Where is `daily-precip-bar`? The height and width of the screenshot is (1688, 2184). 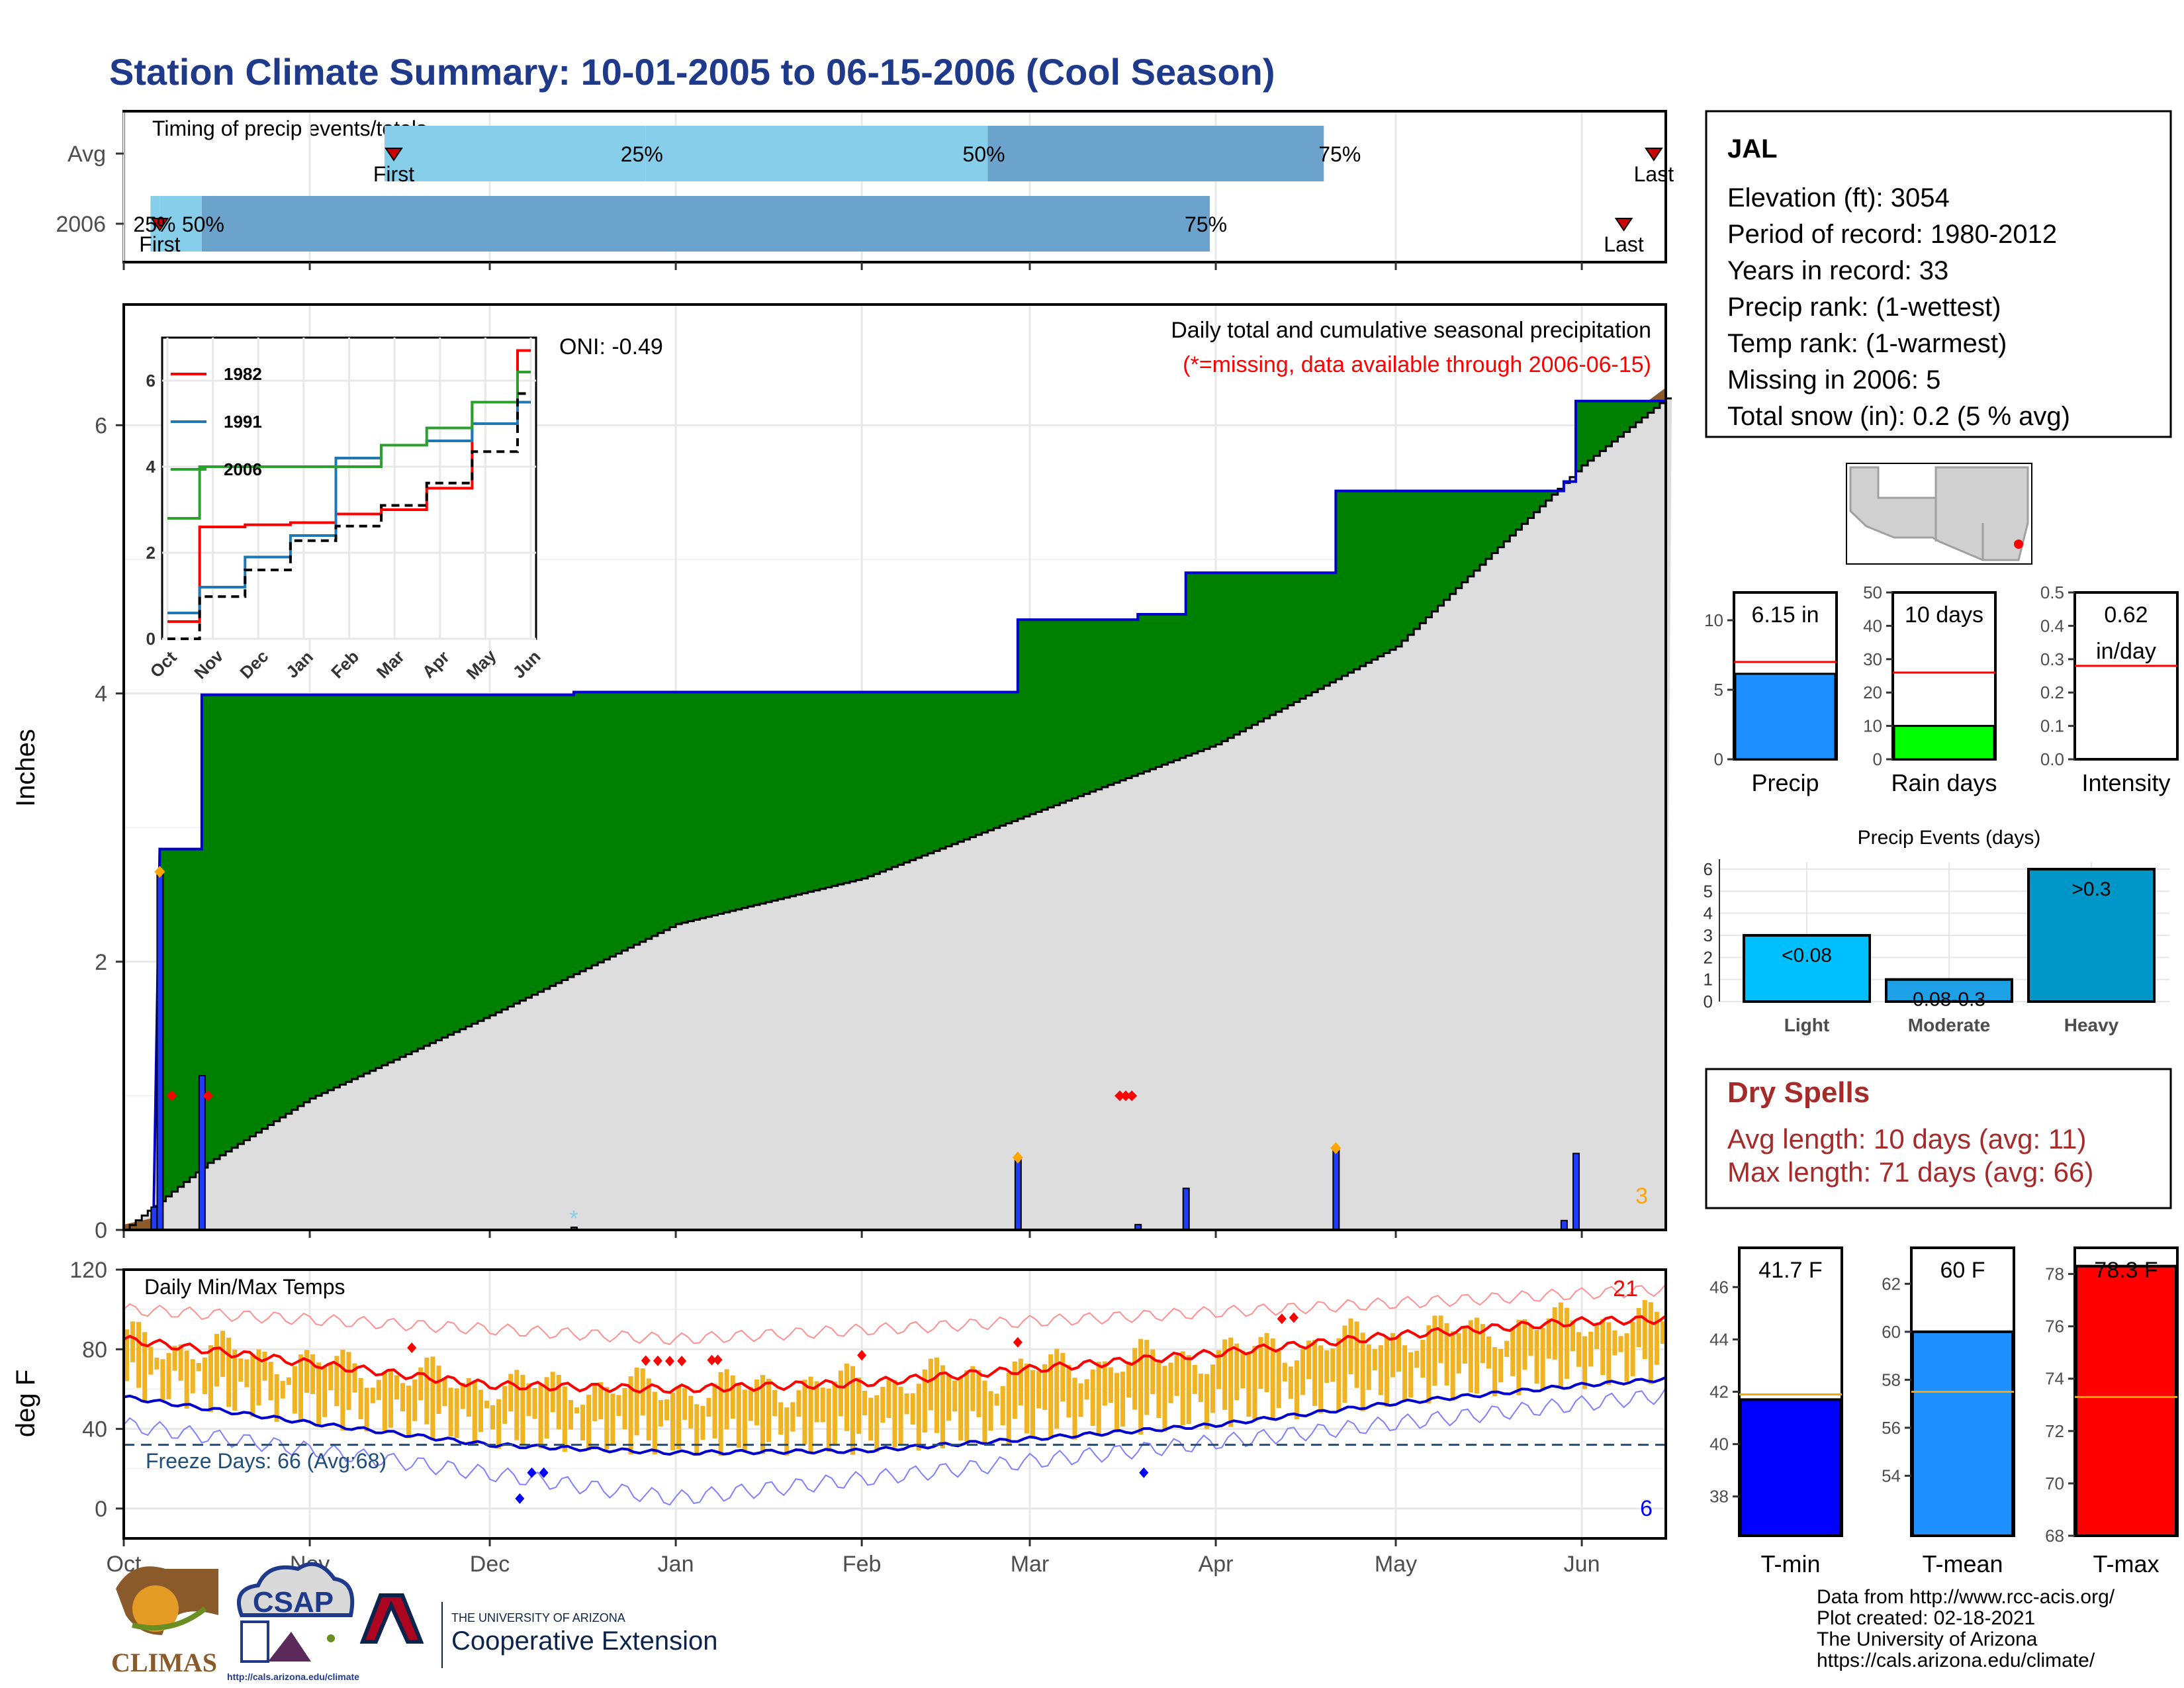 daily-precip-bar is located at coordinates (160, 1051).